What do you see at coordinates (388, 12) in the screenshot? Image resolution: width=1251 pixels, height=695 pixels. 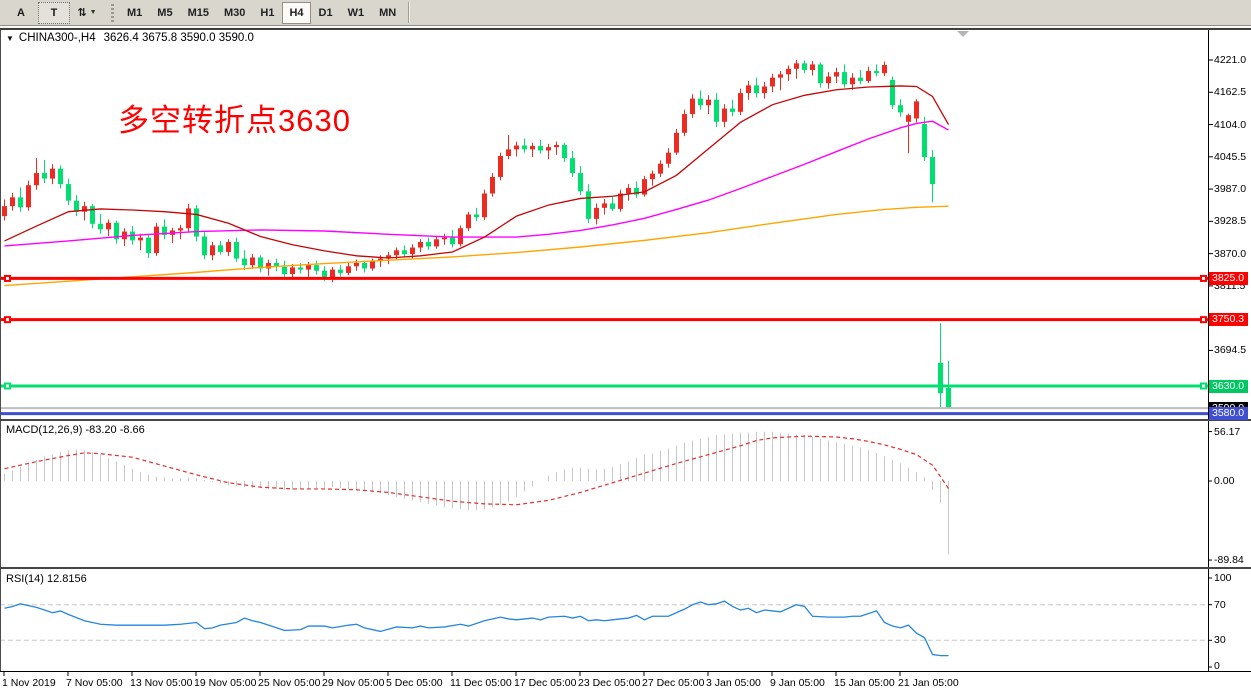 I see `timeframe-button-mn: MN` at bounding box center [388, 12].